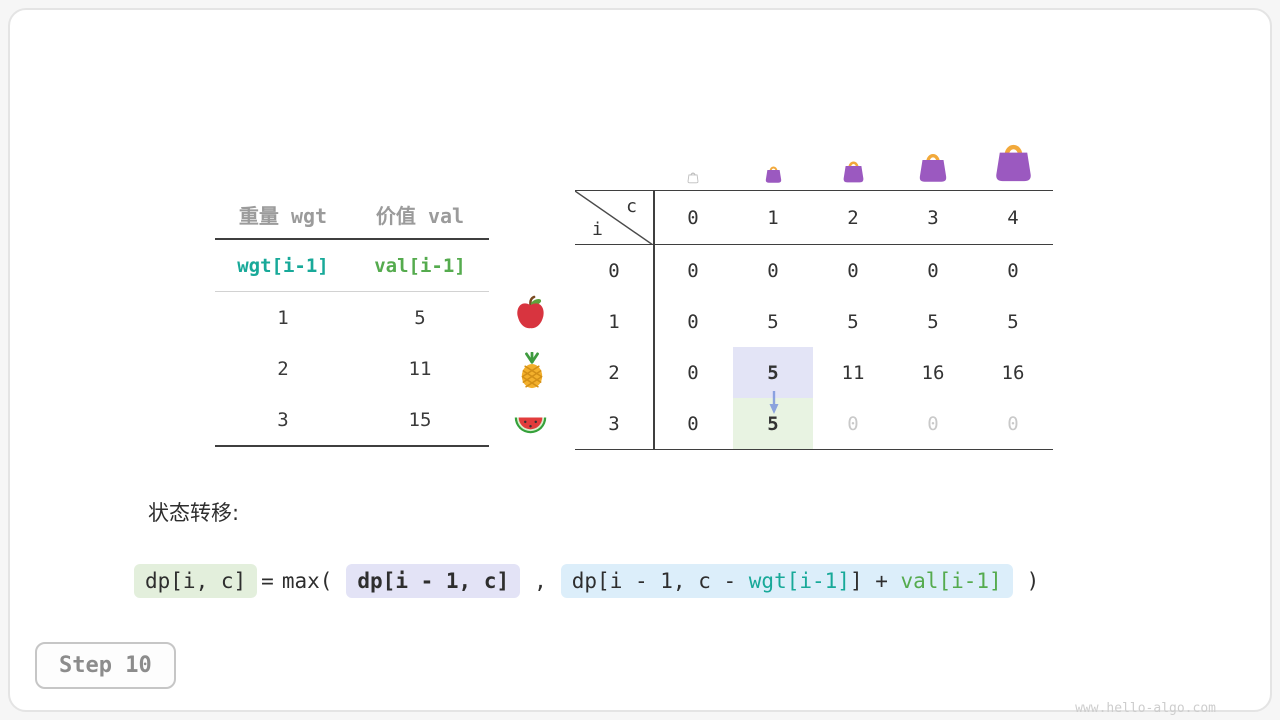 The height and width of the screenshot is (720, 1280). What do you see at coordinates (420, 215) in the screenshot?
I see `items-value-header: 价值 val` at bounding box center [420, 215].